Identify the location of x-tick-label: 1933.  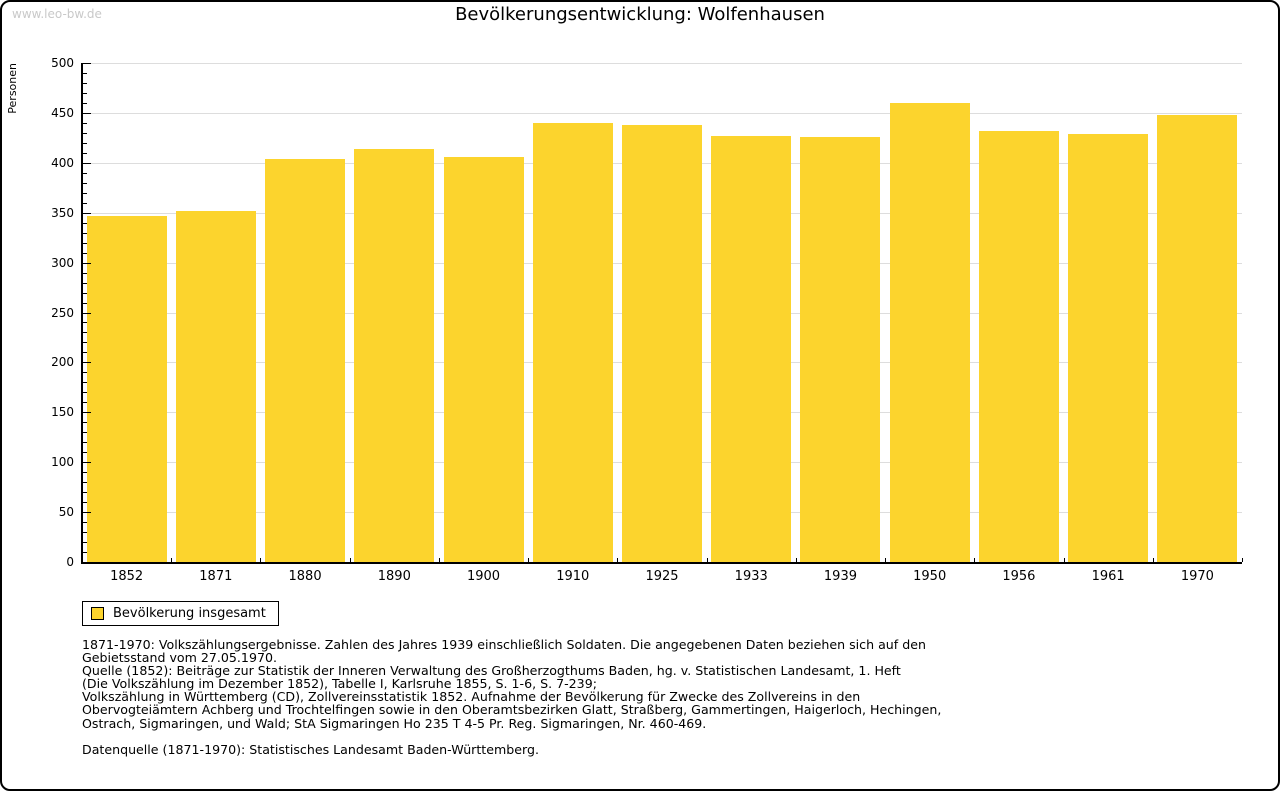
(751, 576).